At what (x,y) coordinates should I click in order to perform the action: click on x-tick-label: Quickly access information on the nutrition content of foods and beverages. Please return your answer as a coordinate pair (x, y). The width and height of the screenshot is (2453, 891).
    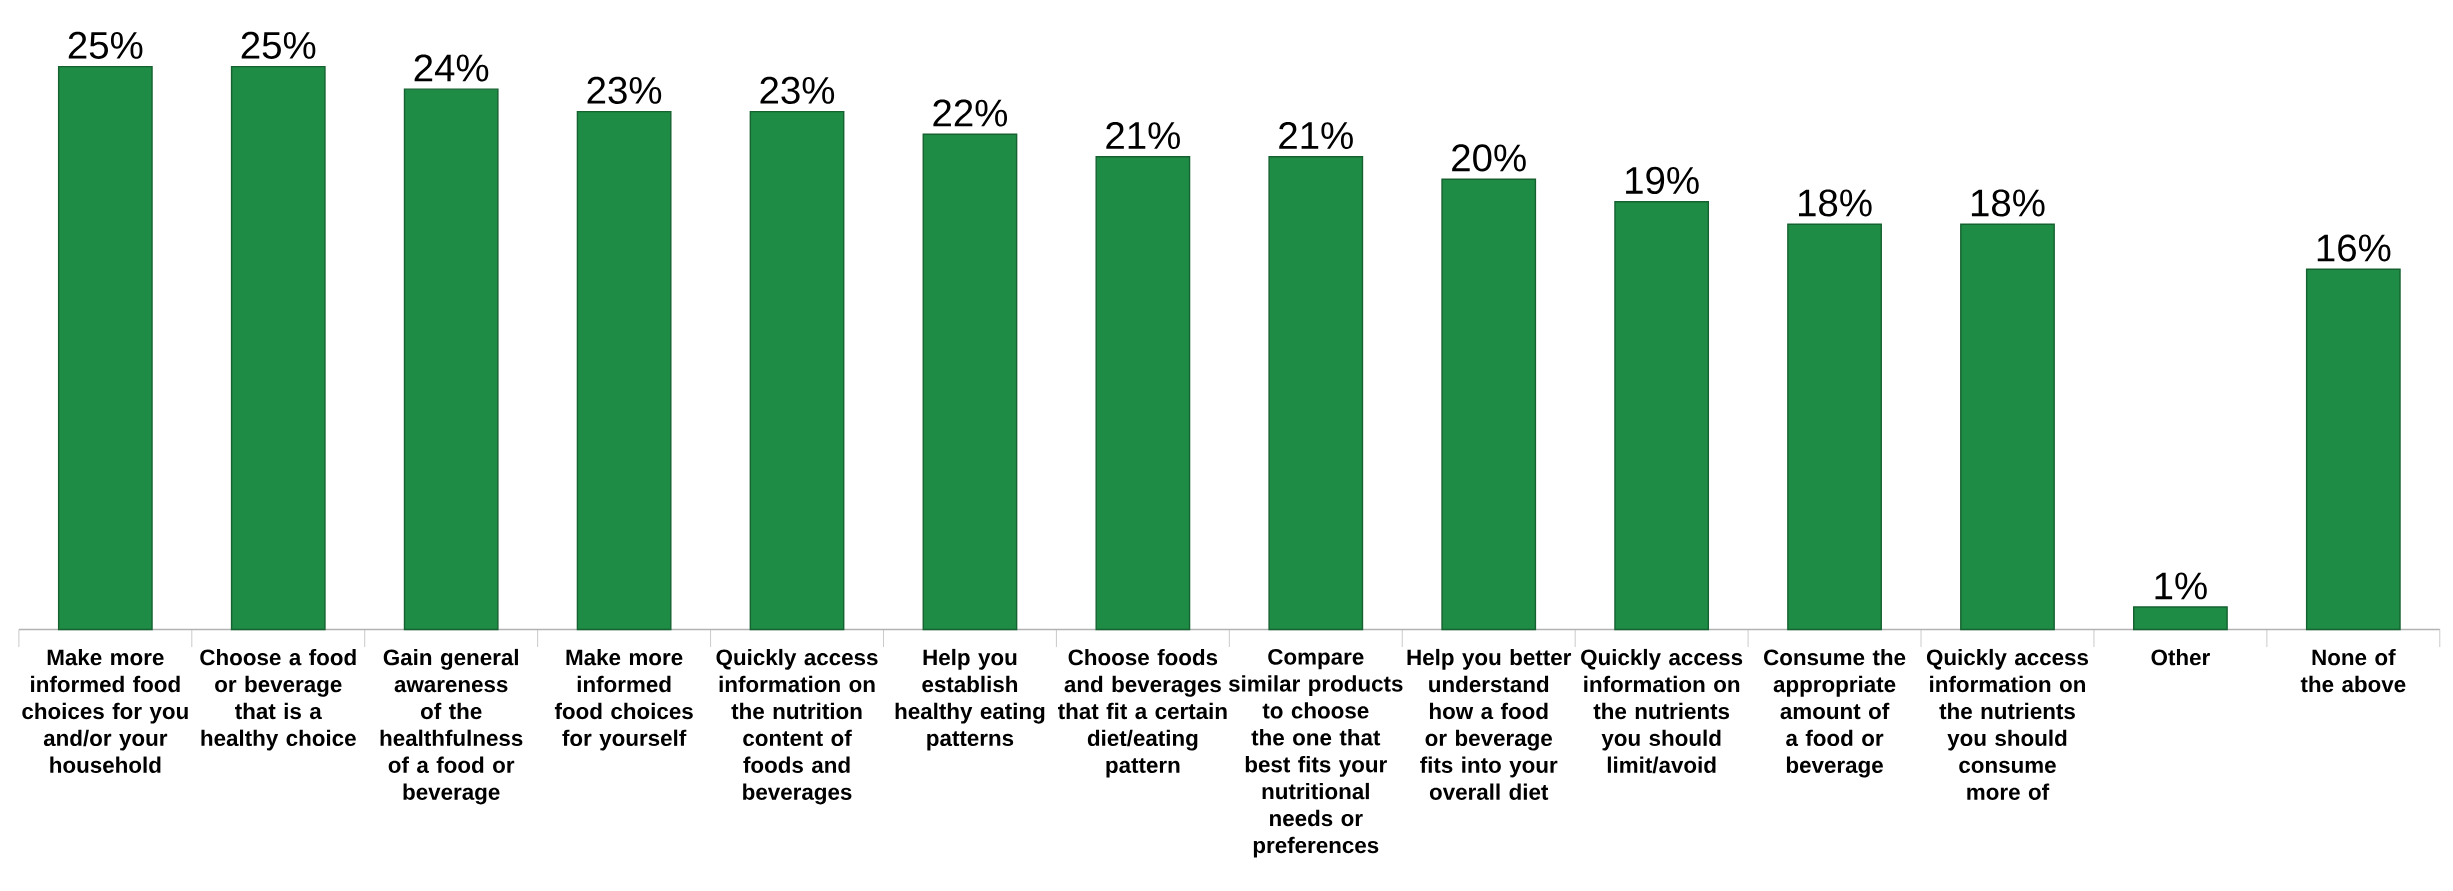
    Looking at the image, I should click on (797, 726).